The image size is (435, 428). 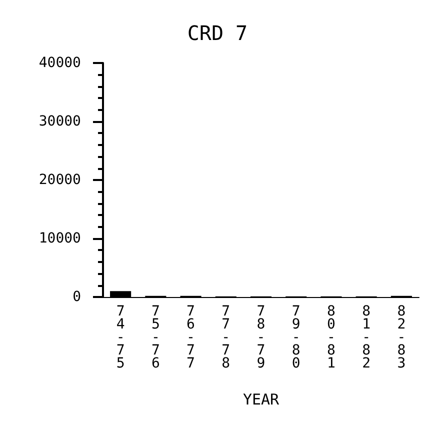 I want to click on x-tick-label: 78-79, so click(x=261, y=338).